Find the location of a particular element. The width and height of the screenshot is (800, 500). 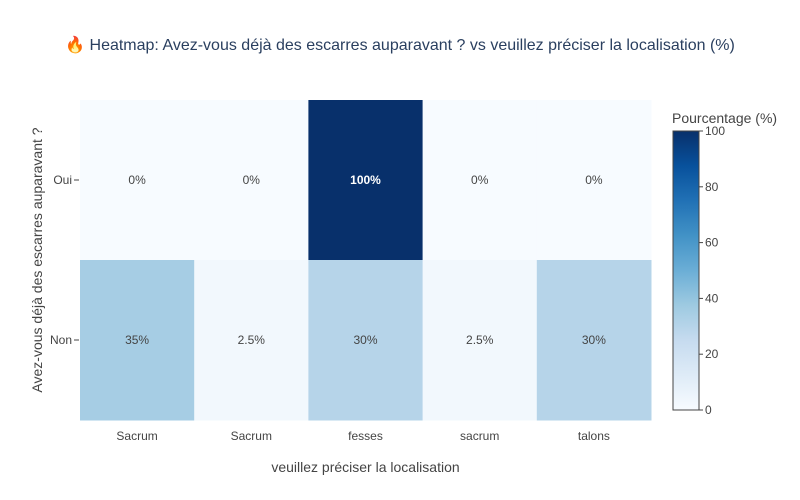

x-tick-label: fesses is located at coordinates (365, 436).